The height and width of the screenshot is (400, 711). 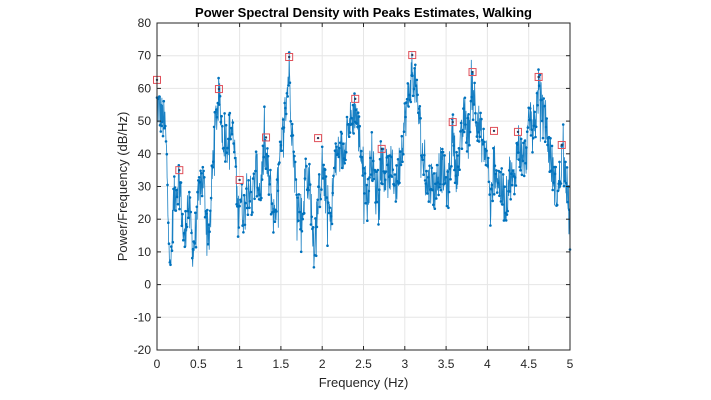 I want to click on y-axis-label: Power/Frequency (dB/Hz), so click(x=122, y=187).